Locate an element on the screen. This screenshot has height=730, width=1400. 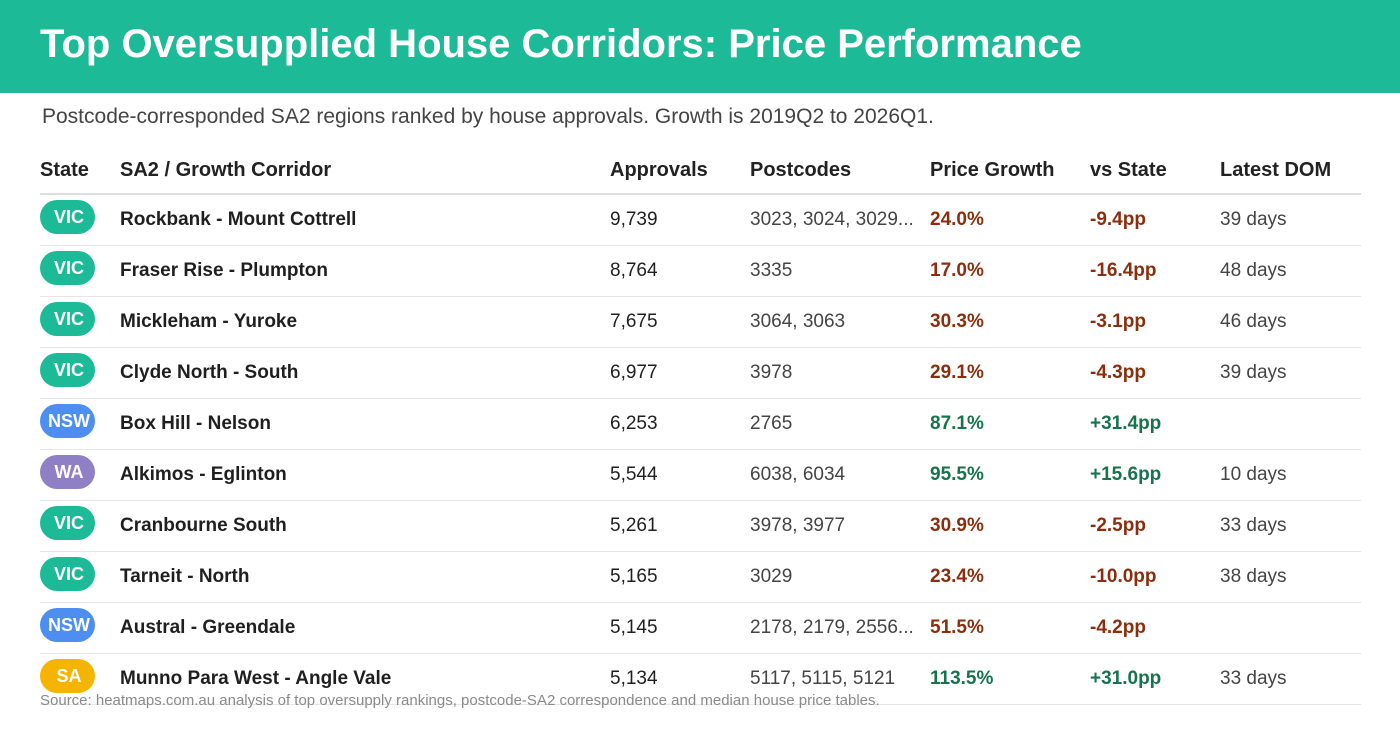
vs-state-value: -4.2pp is located at coordinates (1118, 627).